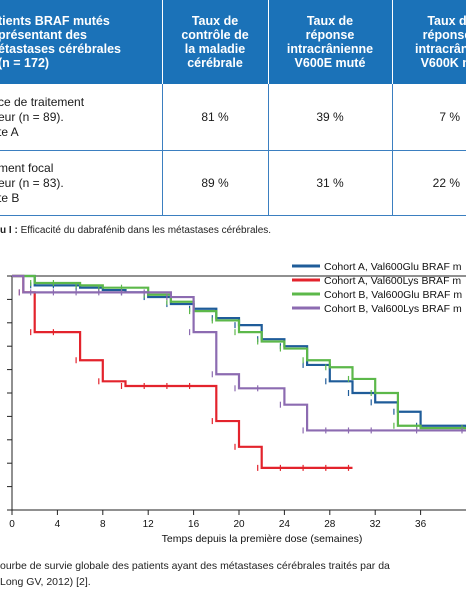  I want to click on table-caption-prefix: u I :, so click(9, 230).